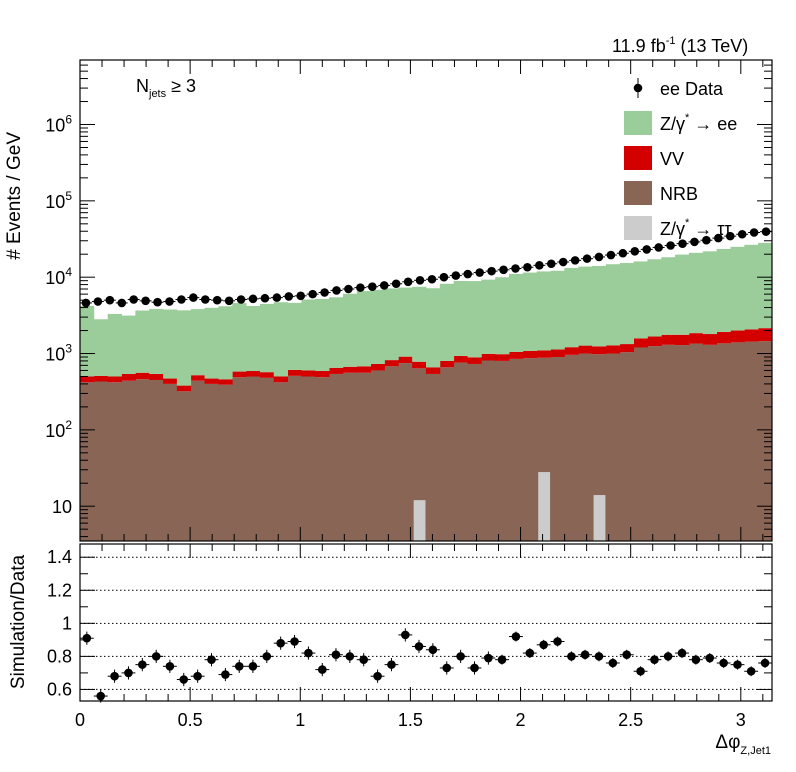 The image size is (796, 772). Describe the element at coordinates (678, 228) in the screenshot. I see `legend-entry-4: Z/γ* → ττ` at that location.